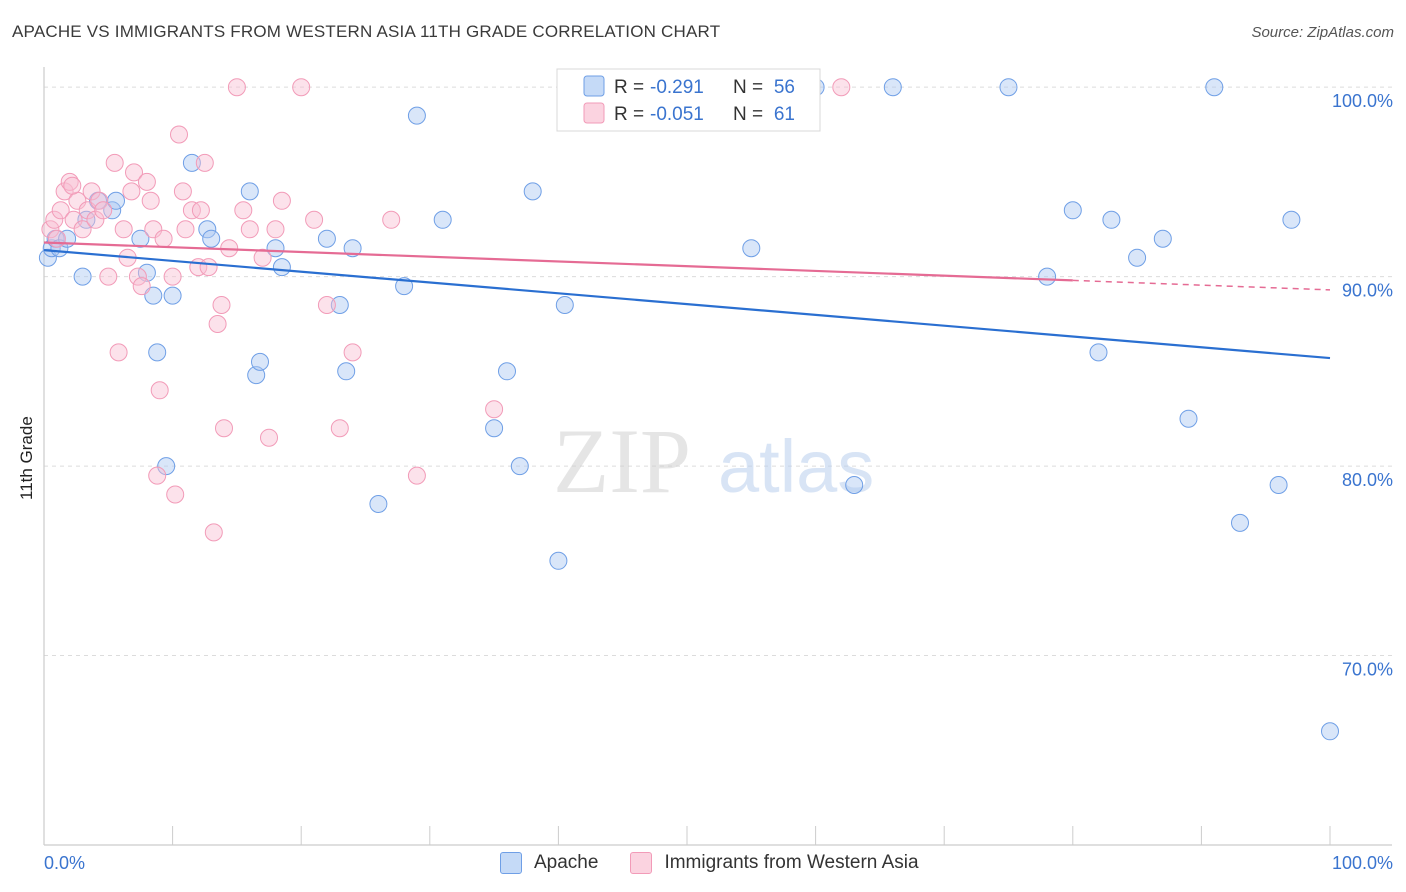 The image size is (1406, 892). Describe the element at coordinates (1201, 285) in the screenshot. I see `trend-line-western-asia-extension` at that location.